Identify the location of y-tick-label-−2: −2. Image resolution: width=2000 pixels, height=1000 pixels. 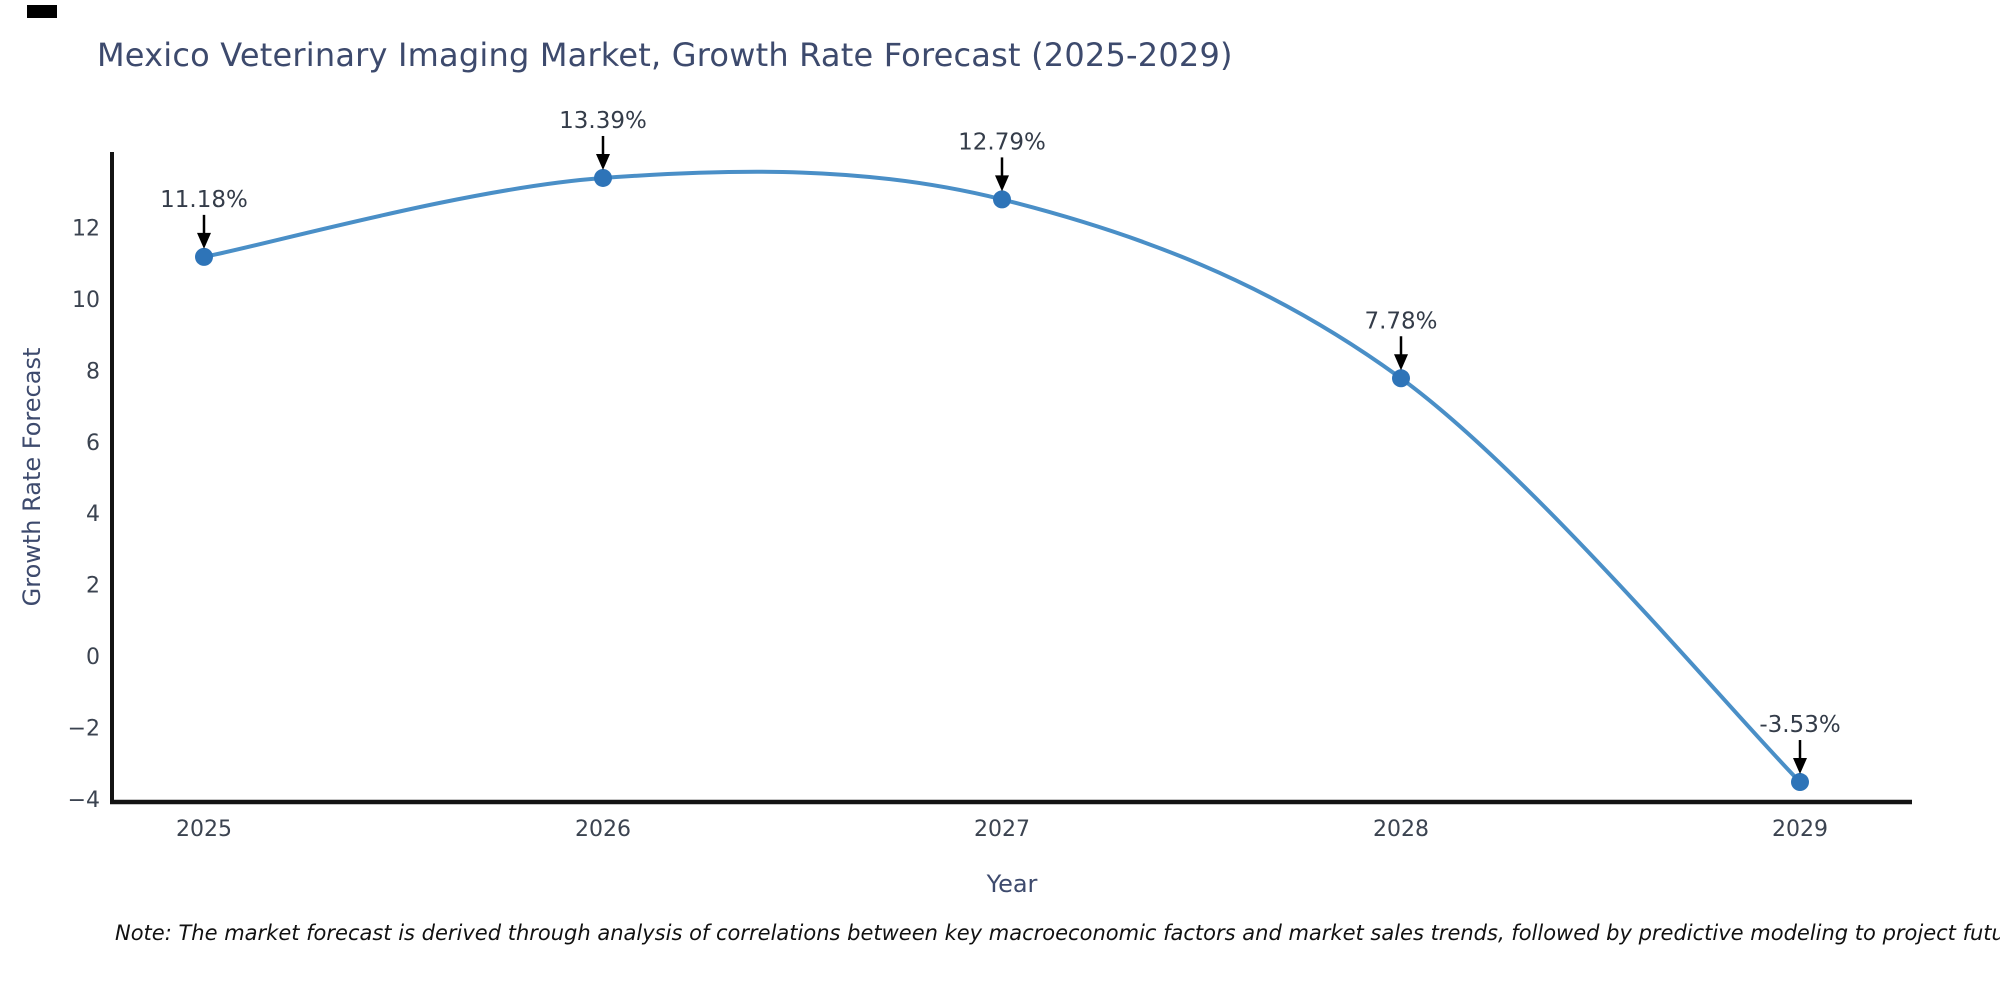
(84, 728).